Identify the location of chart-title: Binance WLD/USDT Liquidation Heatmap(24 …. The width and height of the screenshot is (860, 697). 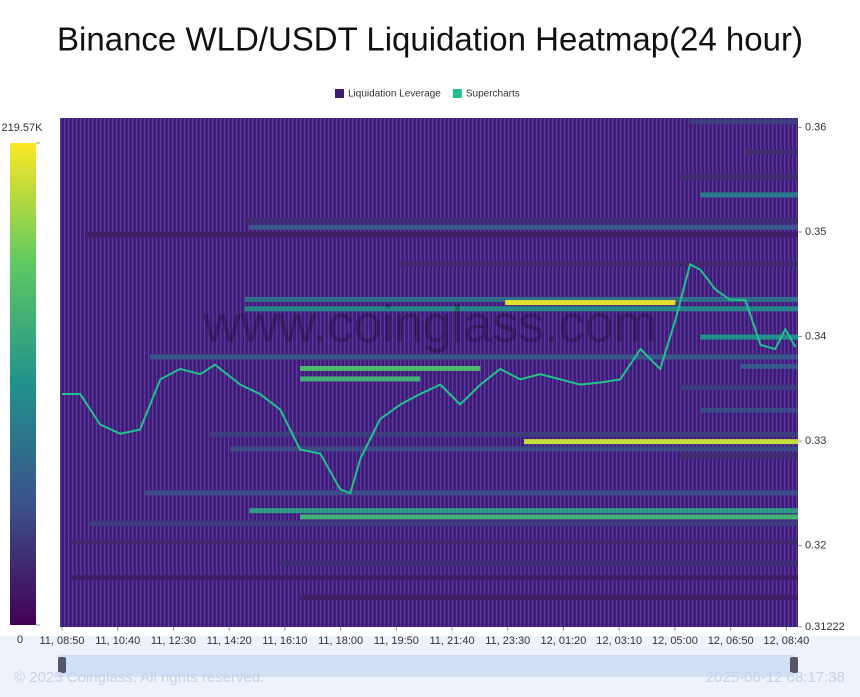
(430, 39).